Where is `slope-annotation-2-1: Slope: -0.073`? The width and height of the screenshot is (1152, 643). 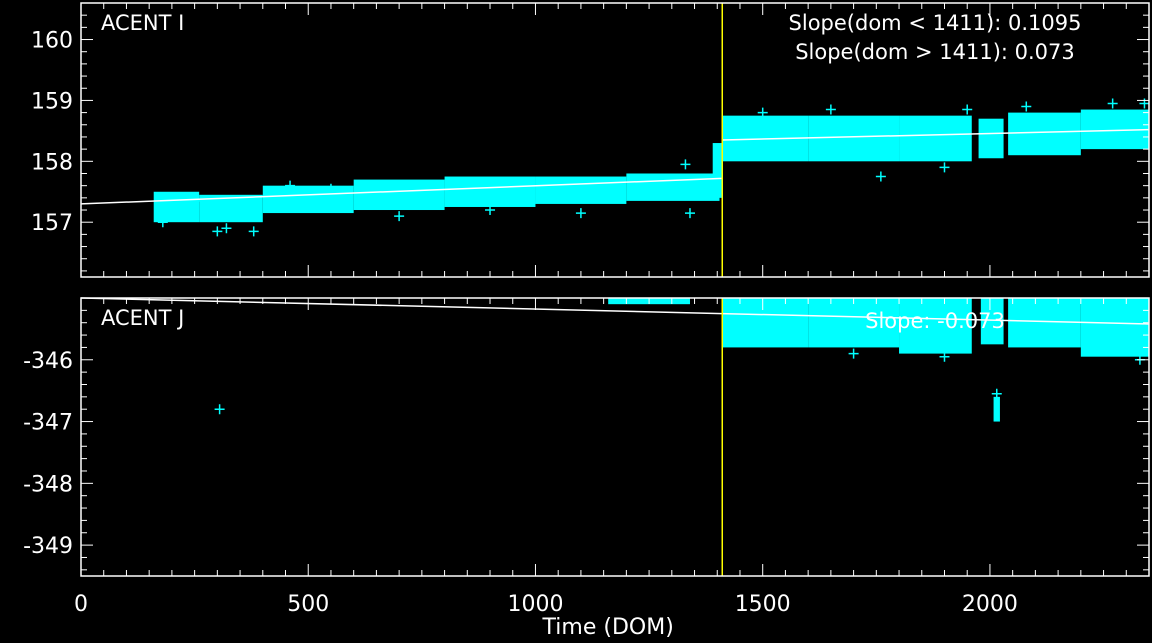 slope-annotation-2-1: Slope: -0.073 is located at coordinates (935, 321).